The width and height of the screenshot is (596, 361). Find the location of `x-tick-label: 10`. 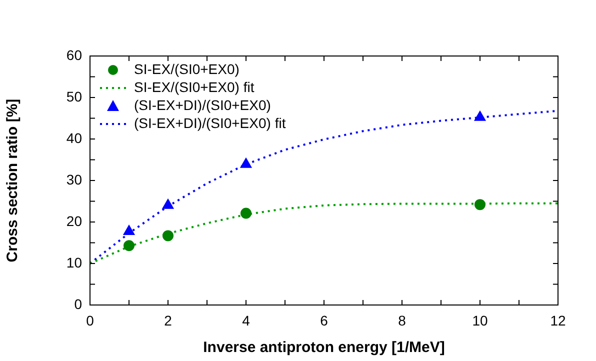

x-tick-label: 10 is located at coordinates (480, 320).